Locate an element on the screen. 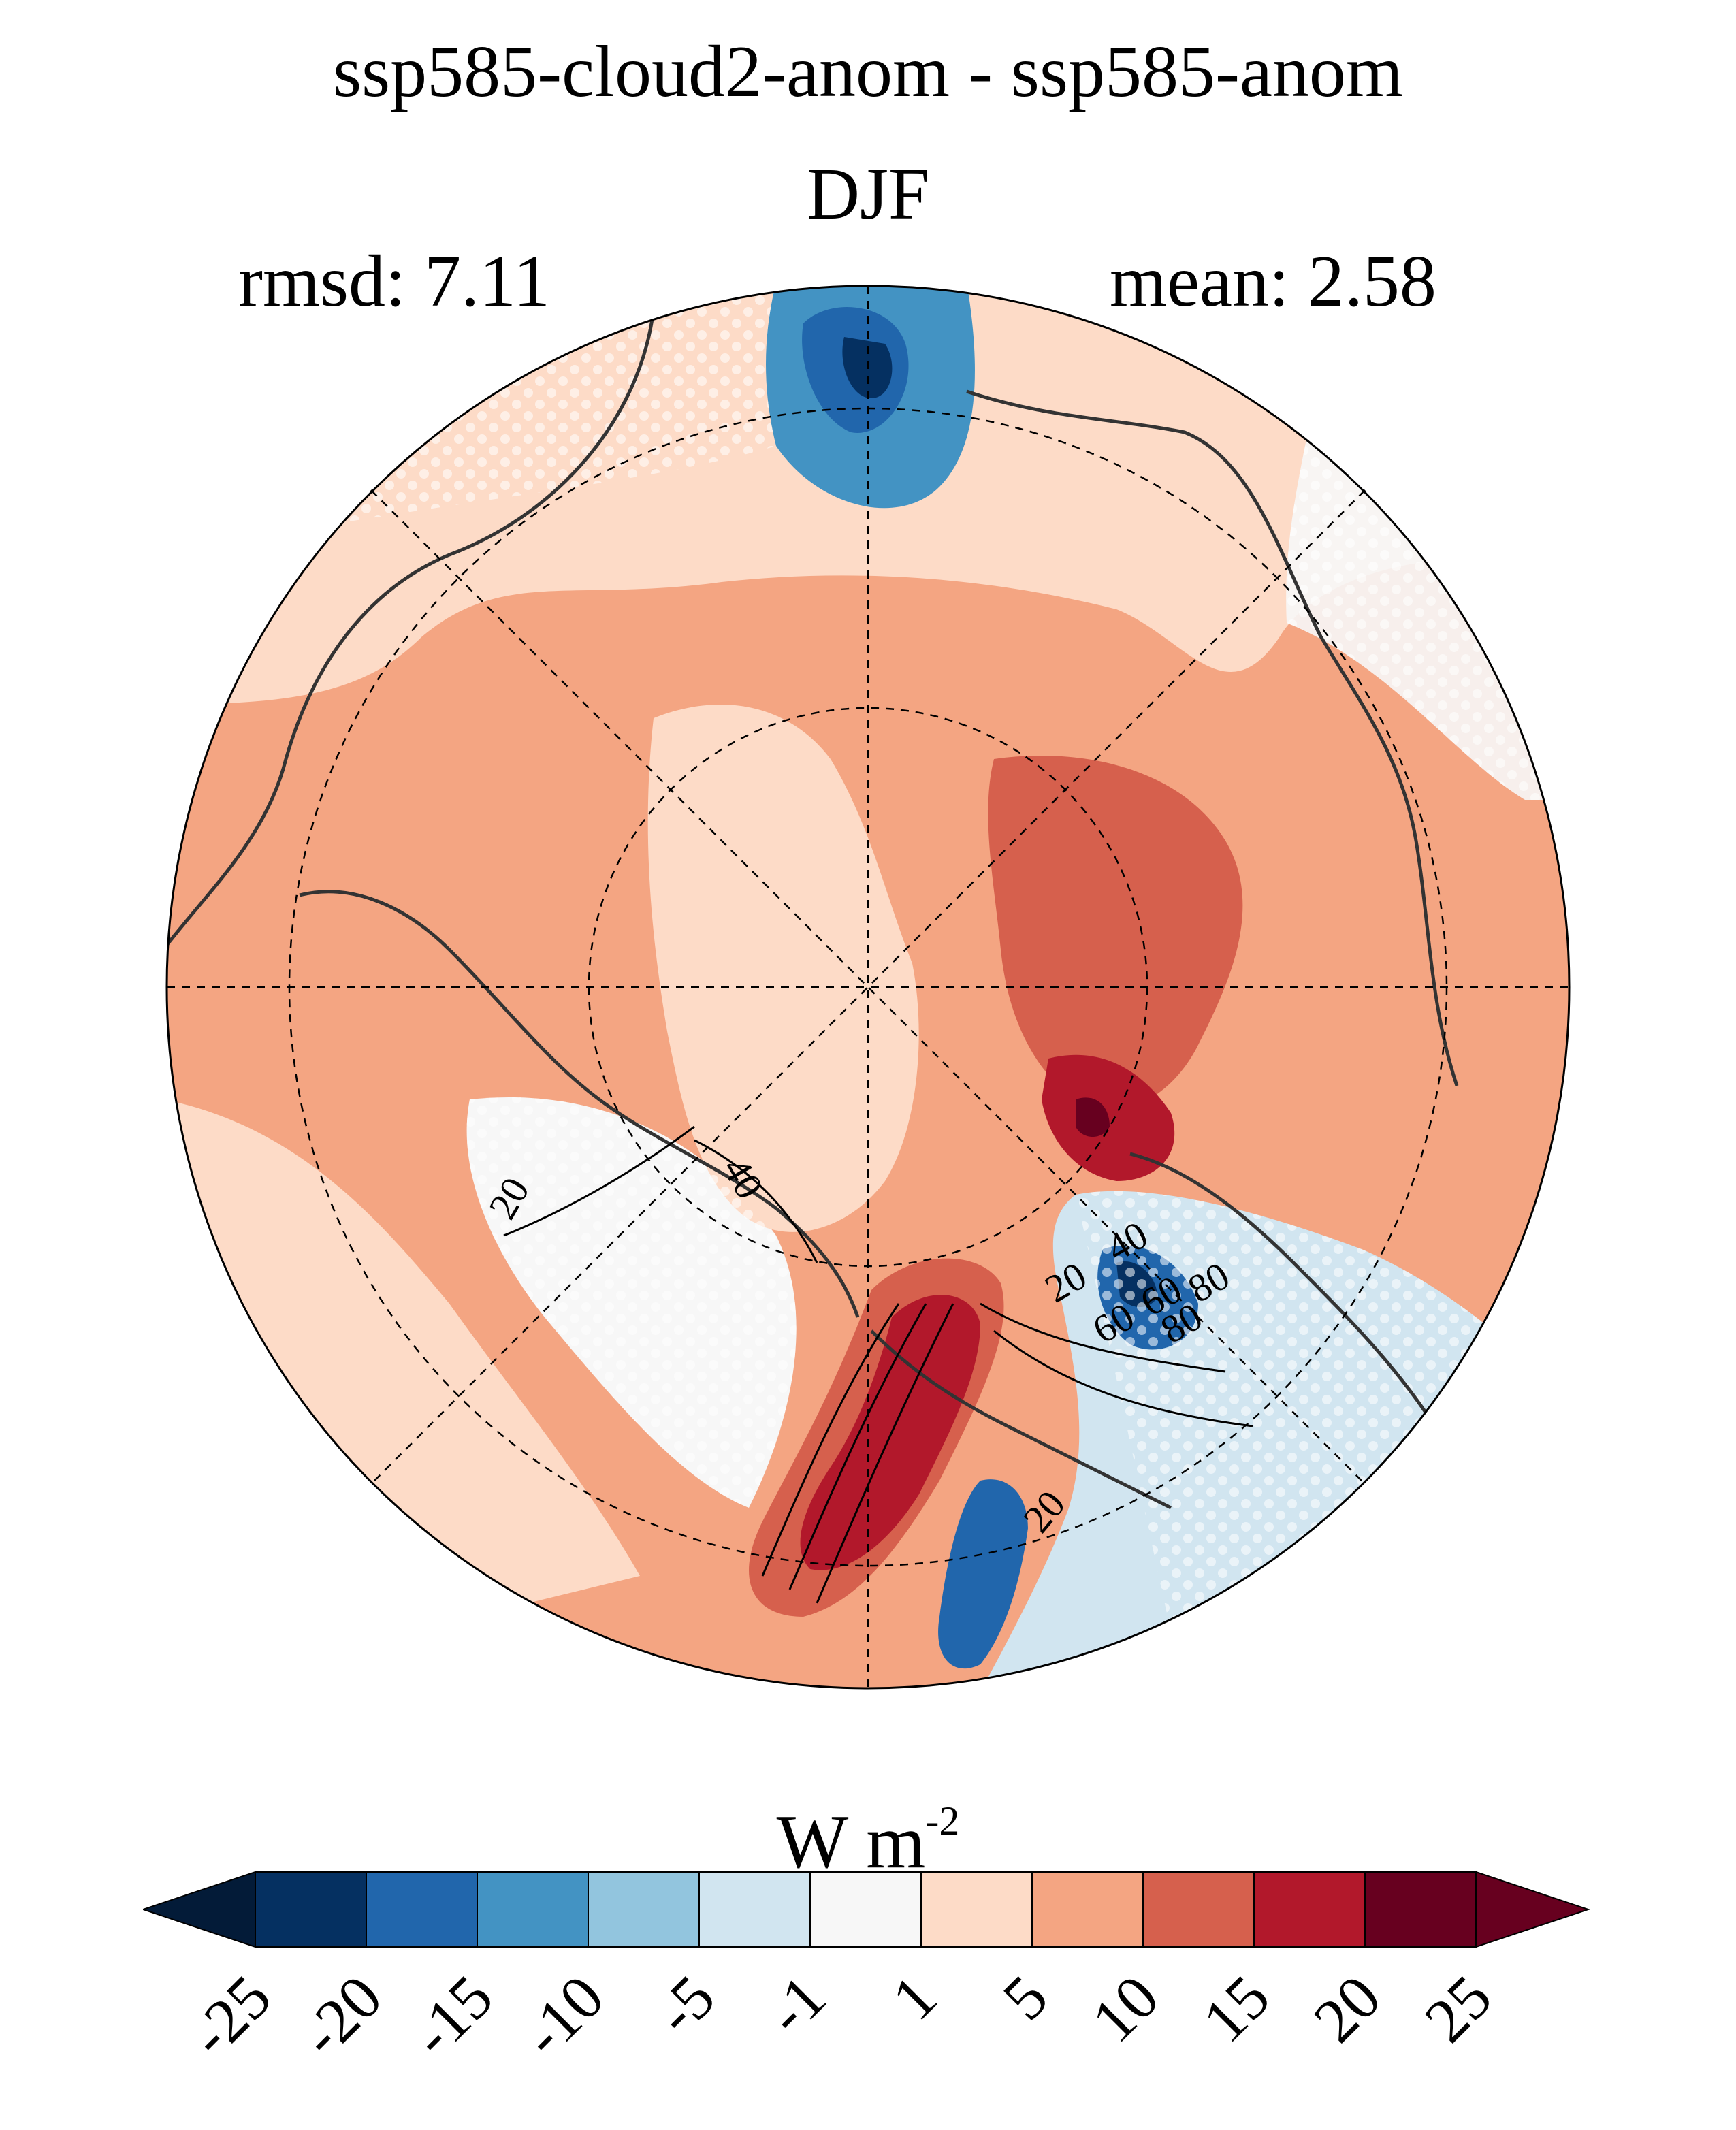 The width and height of the screenshot is (1736, 2130). shaded-region-extreme-pos-siberia is located at coordinates (1093, 1117).